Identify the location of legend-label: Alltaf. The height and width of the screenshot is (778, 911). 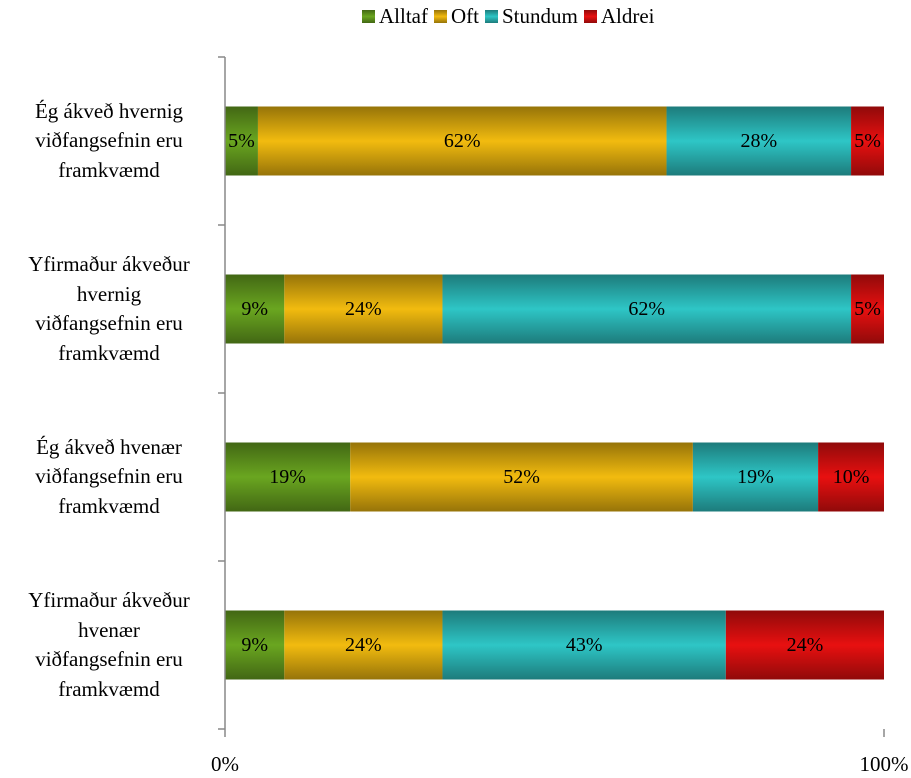
(403, 16).